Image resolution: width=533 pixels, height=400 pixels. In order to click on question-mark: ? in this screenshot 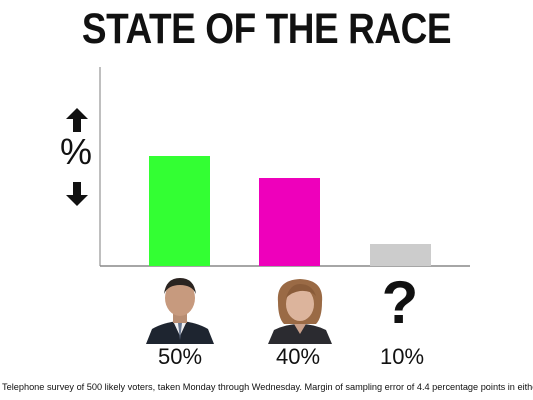, I will do `click(400, 302)`.